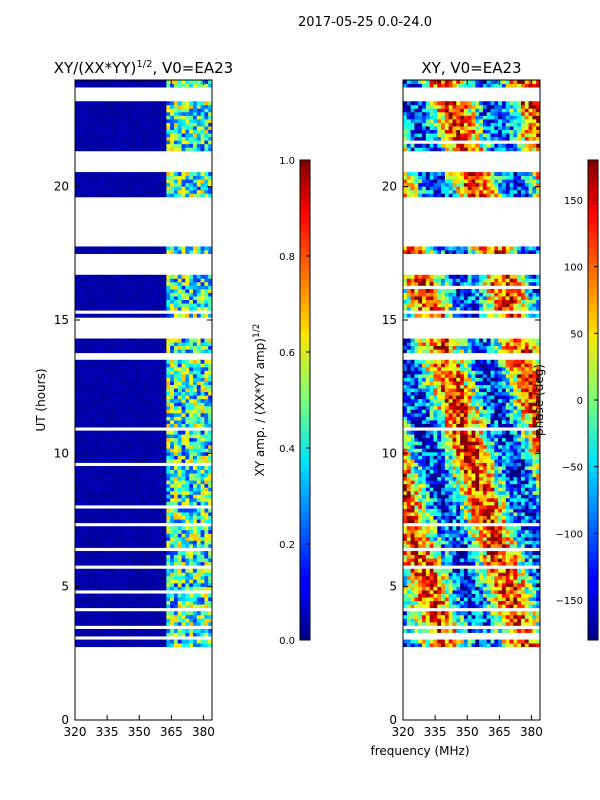  I want to click on amplitude-y-axis-label: UT (hours), so click(41, 399).